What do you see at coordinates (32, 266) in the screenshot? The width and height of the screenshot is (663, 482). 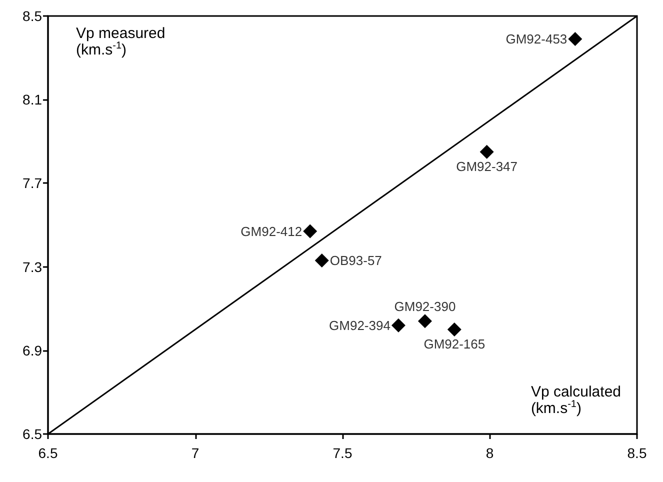 I see `y-tick-label: 7.3` at bounding box center [32, 266].